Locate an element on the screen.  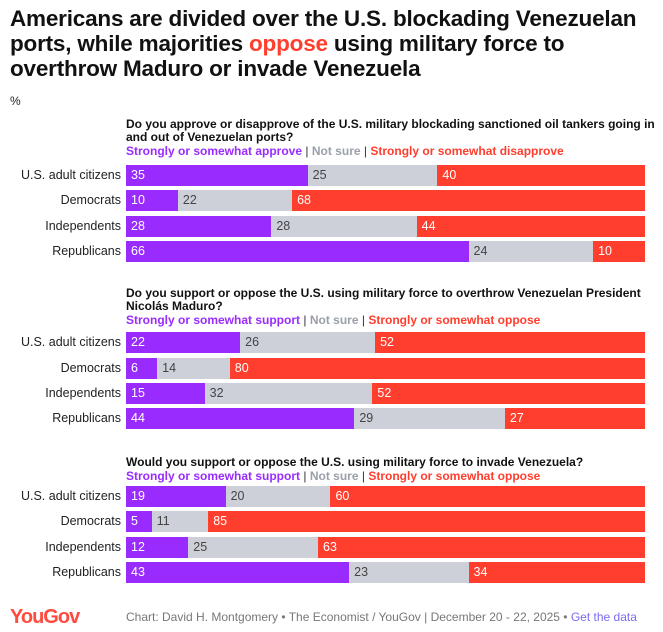
data-label: 5 is located at coordinates (134, 521).